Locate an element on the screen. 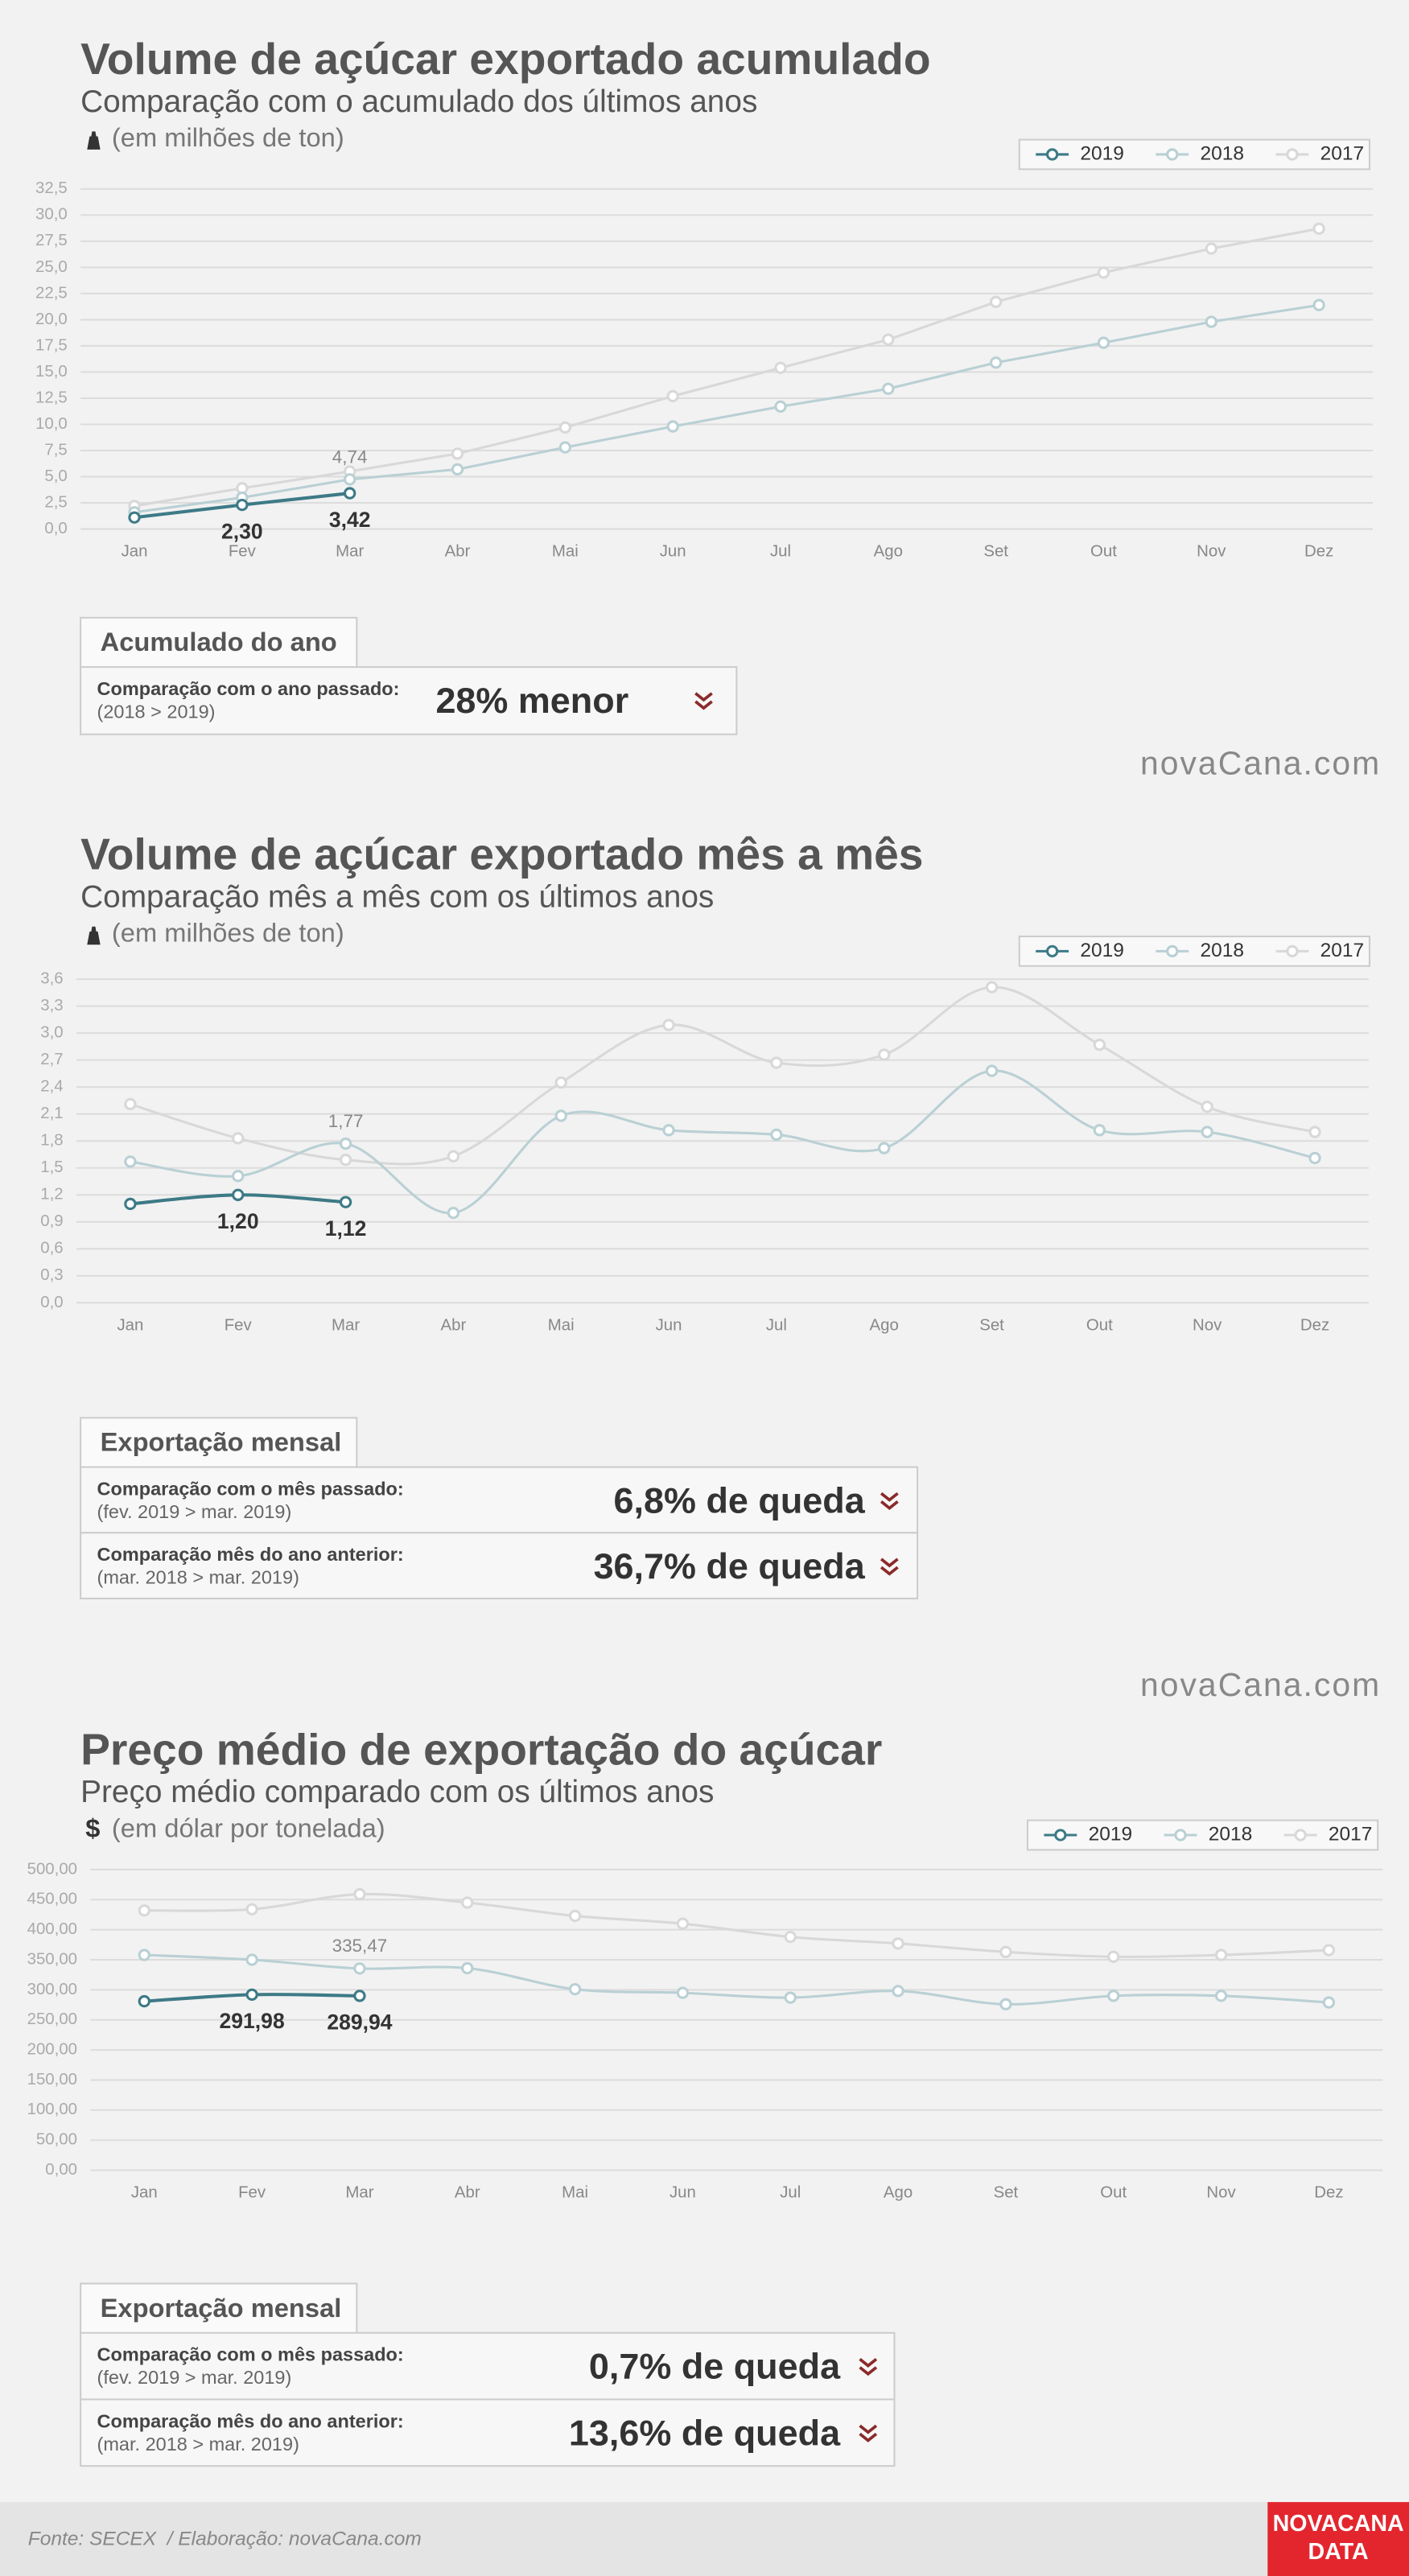 The width and height of the screenshot is (1409, 2576). logo-text: NOVACANA is located at coordinates (1338, 2524).